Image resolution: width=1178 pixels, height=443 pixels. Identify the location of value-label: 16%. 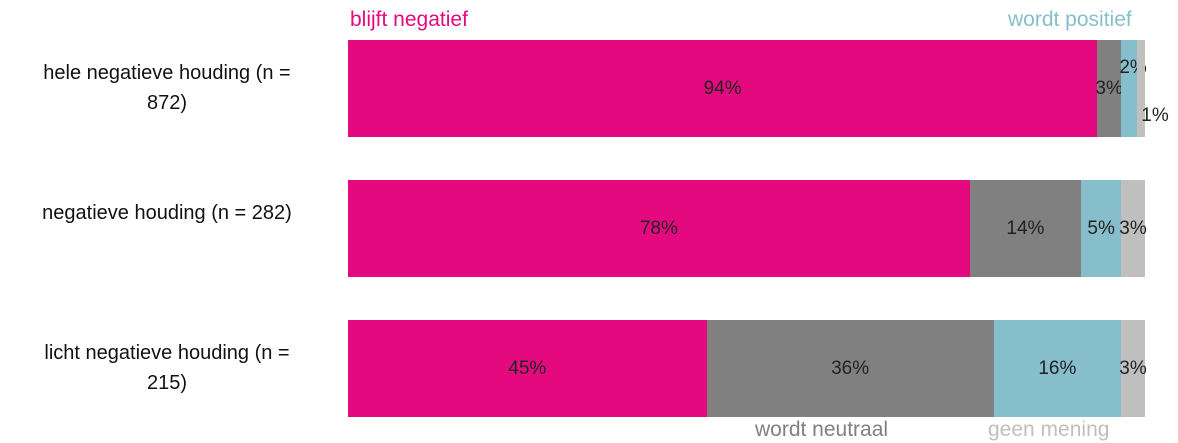
(1057, 368).